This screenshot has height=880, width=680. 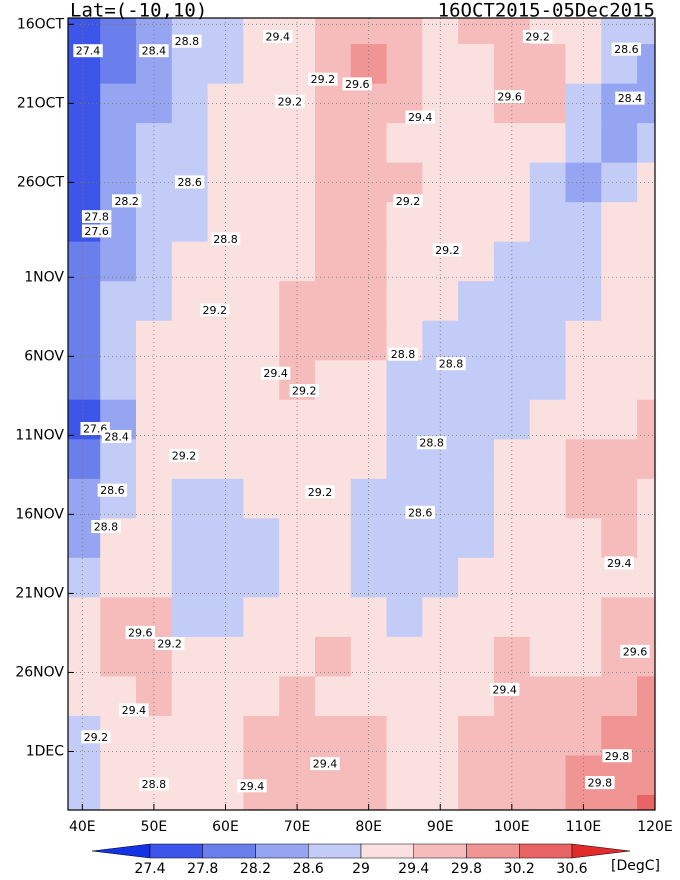 What do you see at coordinates (202, 869) in the screenshot?
I see `colorbar-label: 27.8` at bounding box center [202, 869].